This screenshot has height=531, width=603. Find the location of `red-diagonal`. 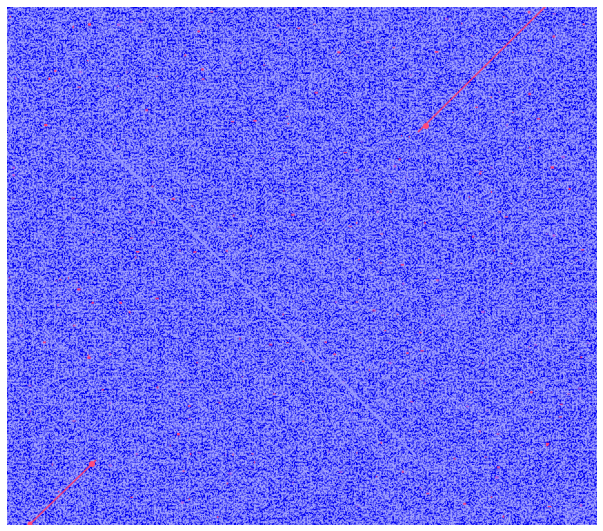

red-diagonal is located at coordinates (62, 492).